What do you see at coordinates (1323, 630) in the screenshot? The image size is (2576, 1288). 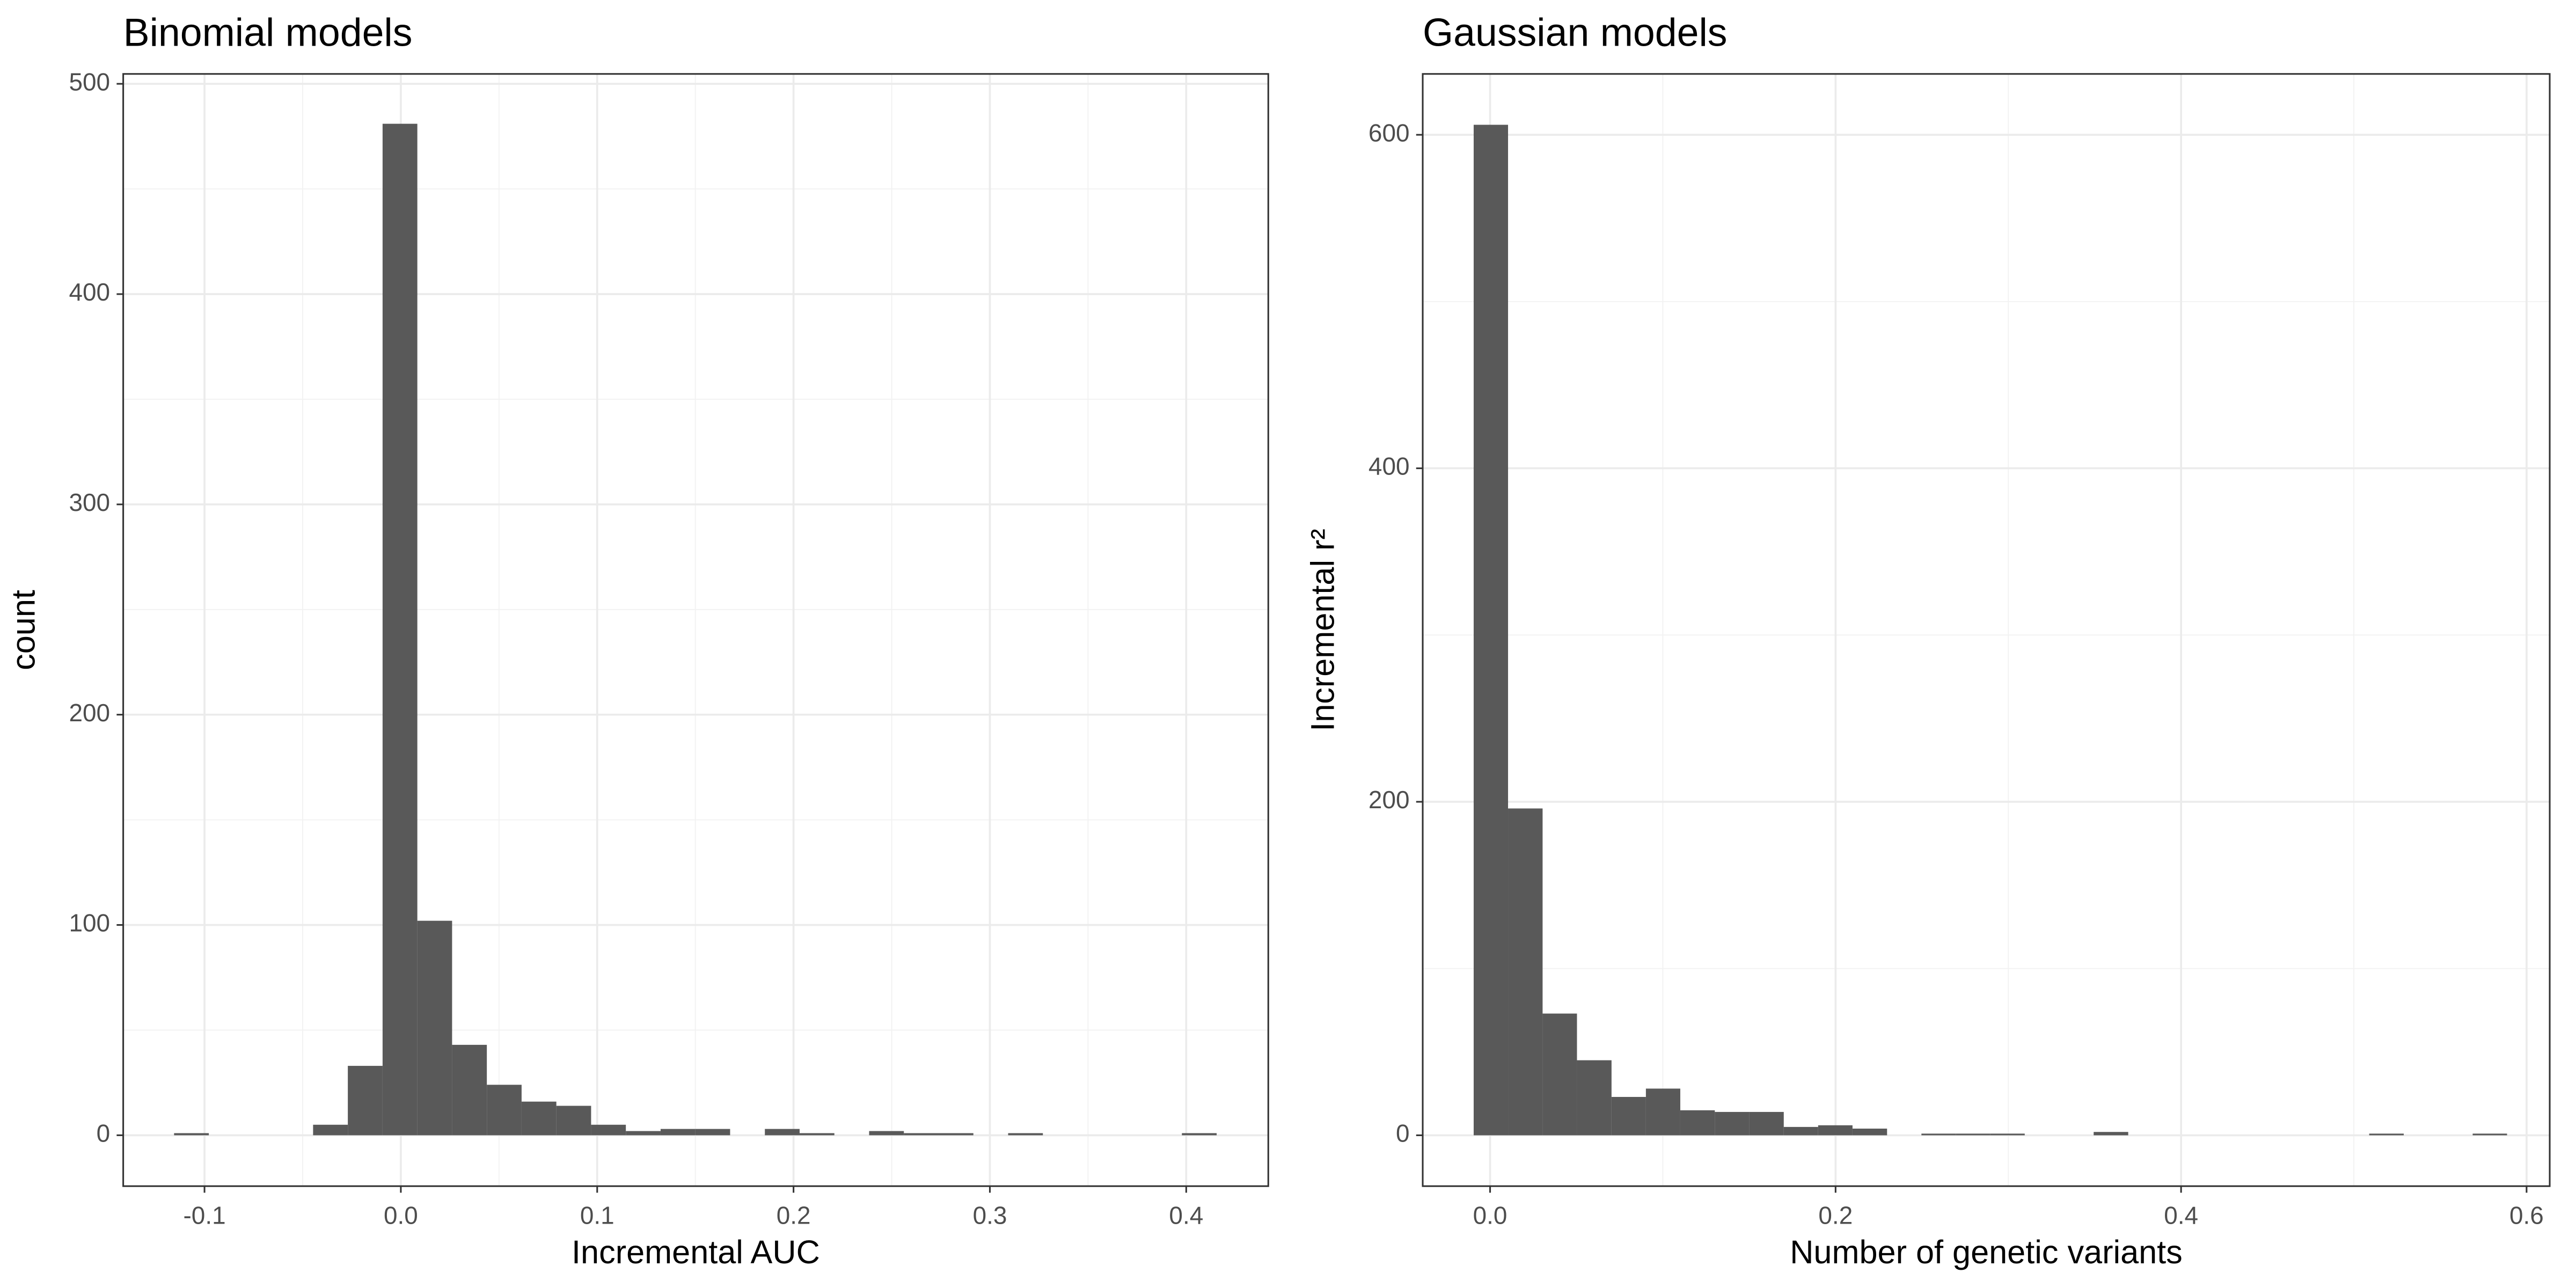 I see `y-axis-title: Incremental r²` at bounding box center [1323, 630].